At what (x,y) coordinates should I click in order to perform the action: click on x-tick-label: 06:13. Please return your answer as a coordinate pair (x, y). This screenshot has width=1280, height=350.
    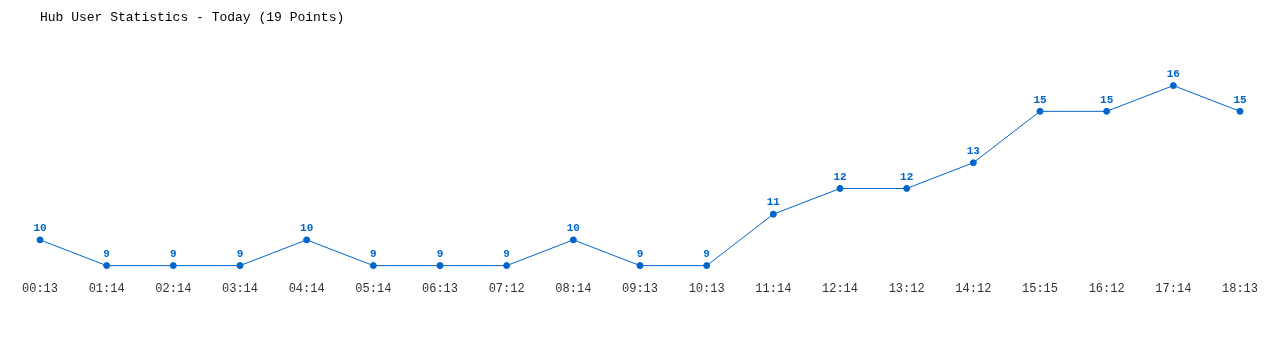
    Looking at the image, I should click on (440, 288).